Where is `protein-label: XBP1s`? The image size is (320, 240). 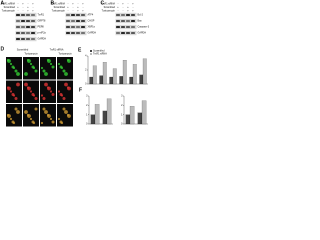 protein-label: XBP1s is located at coordinates (92, 27).